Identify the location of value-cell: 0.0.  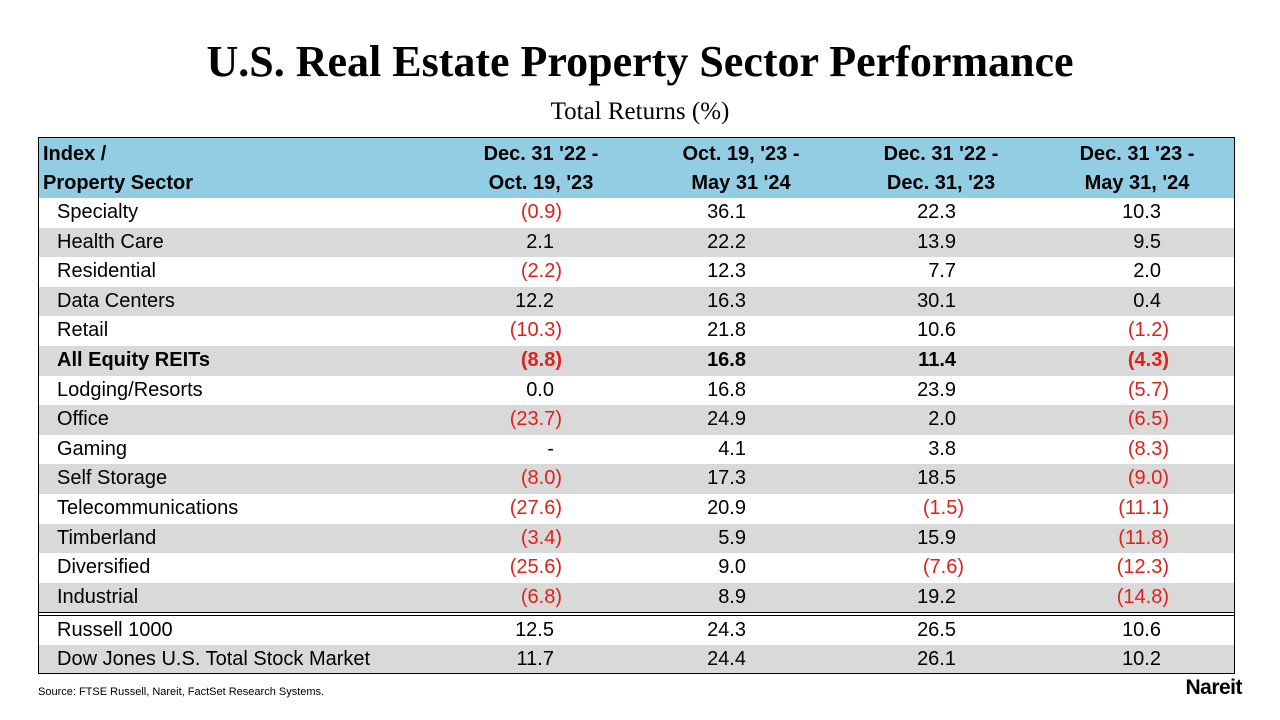
(540, 389).